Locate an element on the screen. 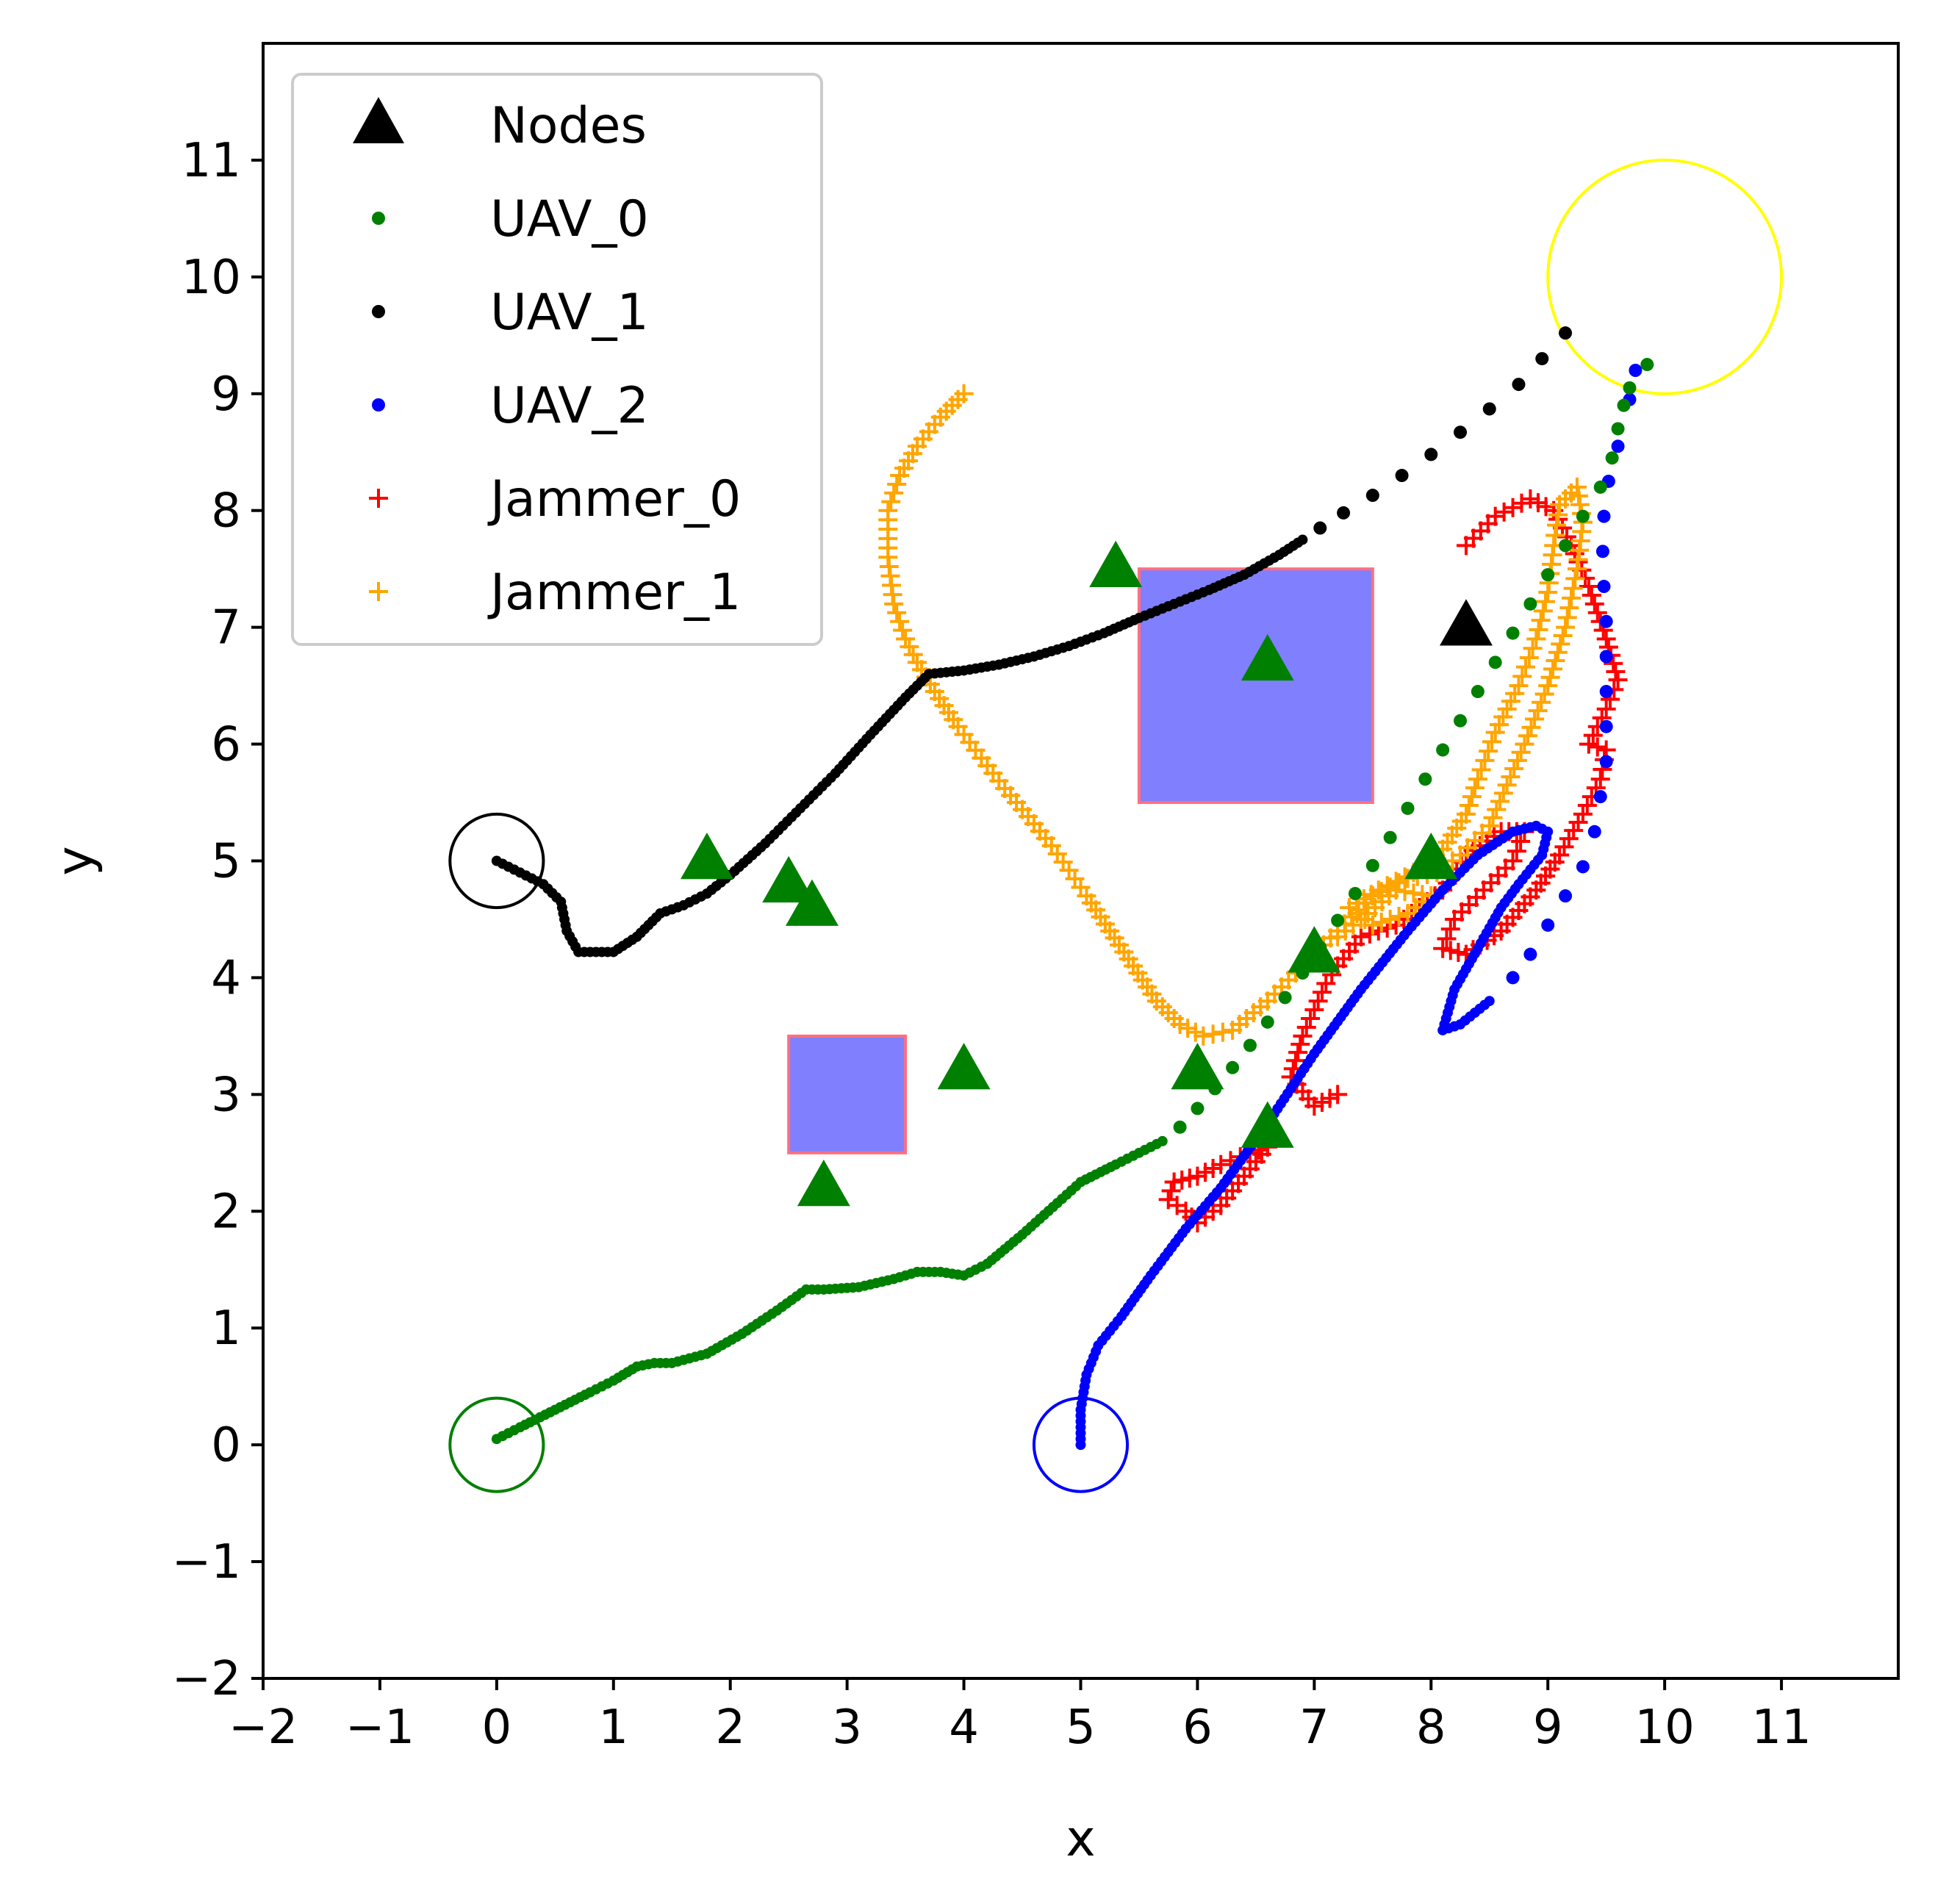 The width and height of the screenshot is (1935, 1904). legend-label-jammer-1: Jammer_1 is located at coordinates (614, 593).